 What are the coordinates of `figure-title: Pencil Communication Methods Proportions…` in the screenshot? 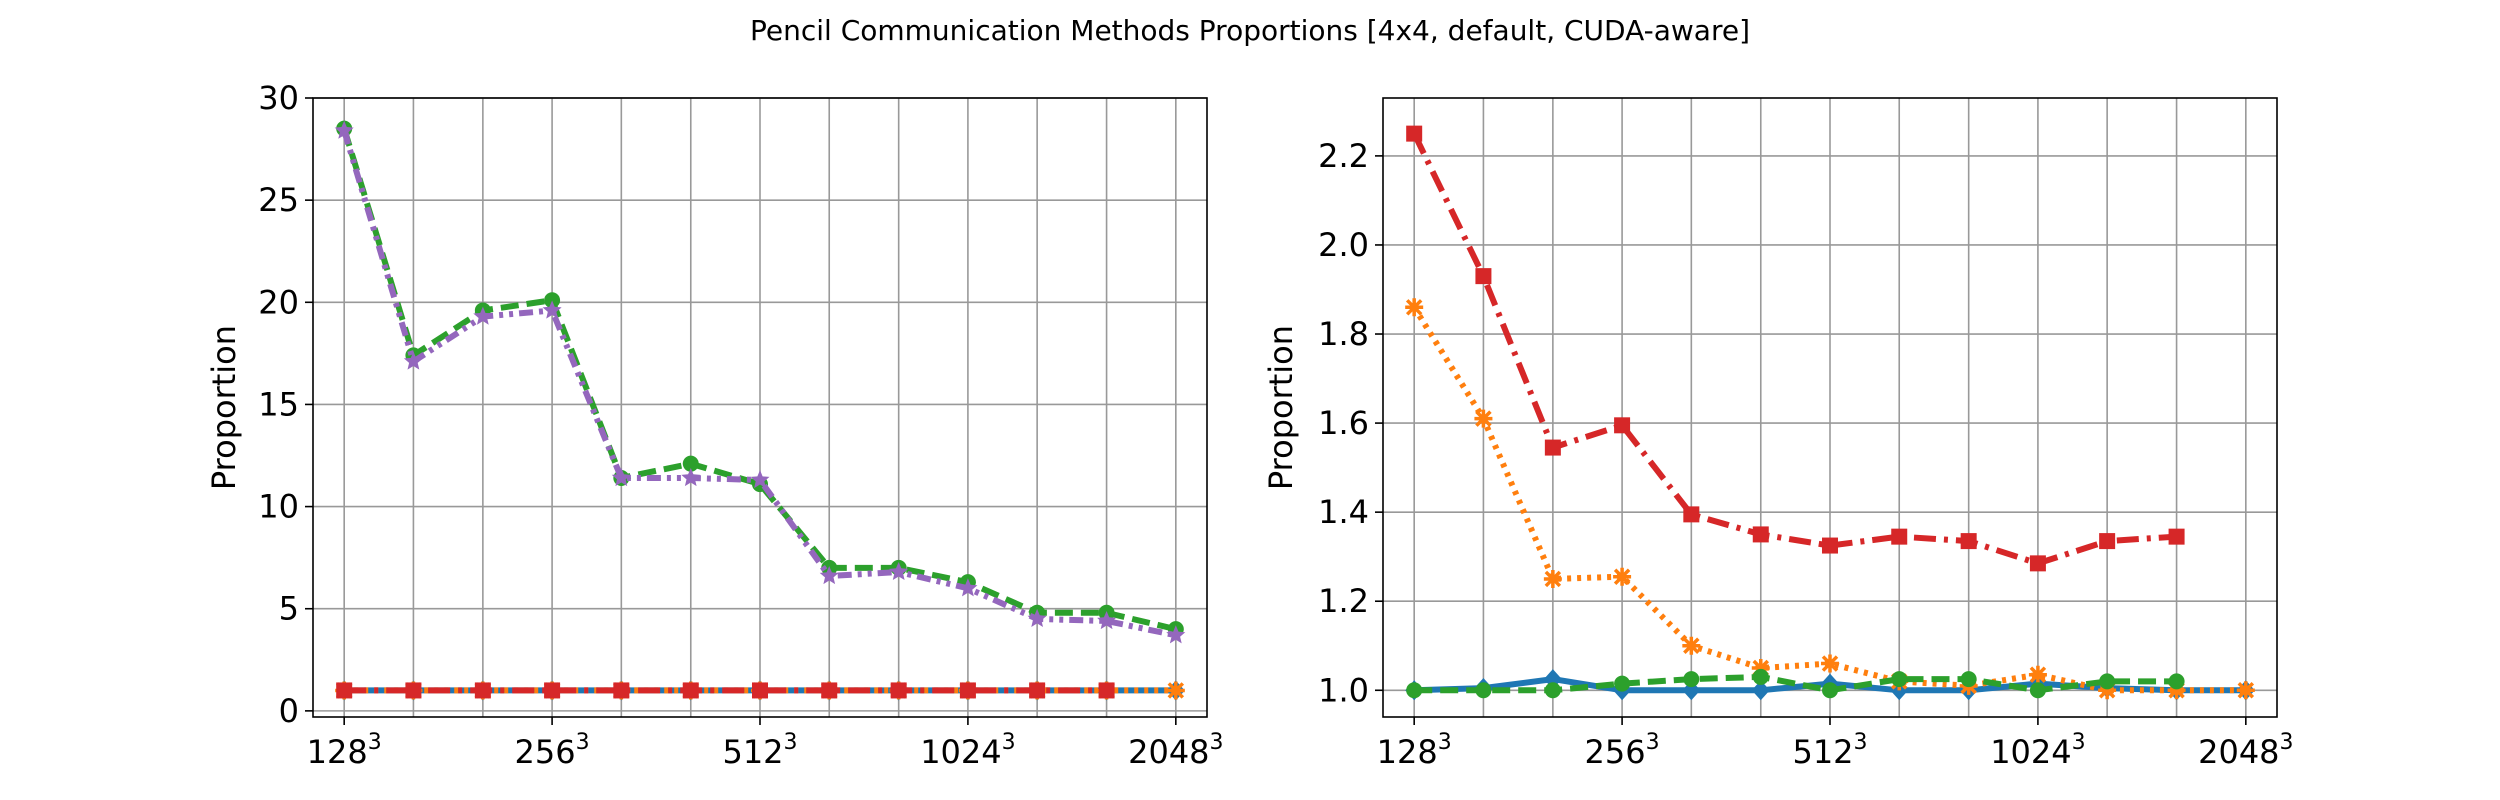 It's located at (1250, 30).